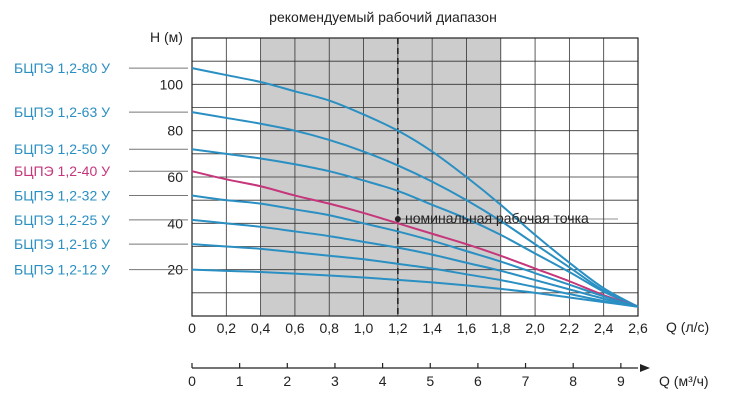 Image resolution: width=730 pixels, height=406 pixels. I want to click on x-tick-label: 0,4, so click(261, 328).